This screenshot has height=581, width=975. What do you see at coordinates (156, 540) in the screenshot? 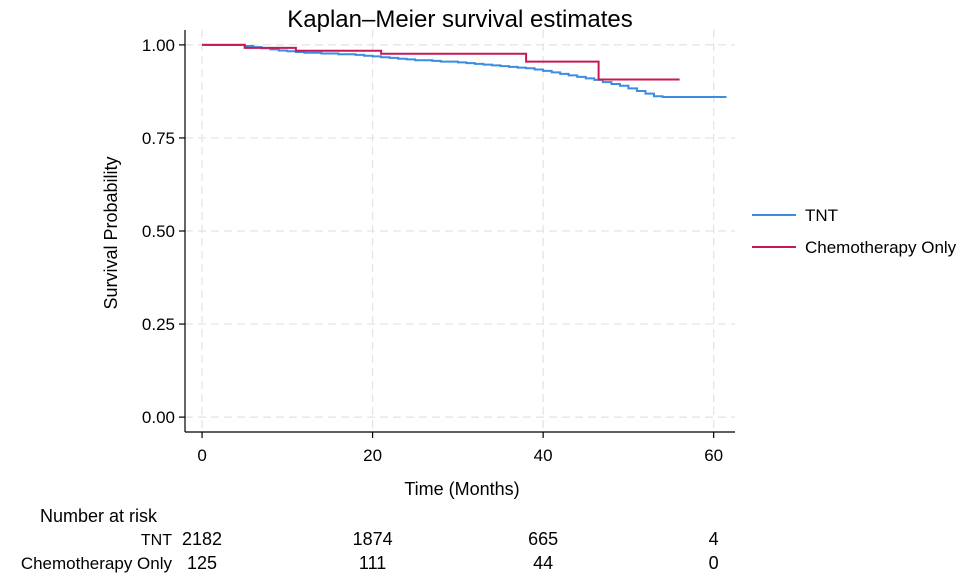
I see `risk-row-label-0: TNT` at bounding box center [156, 540].